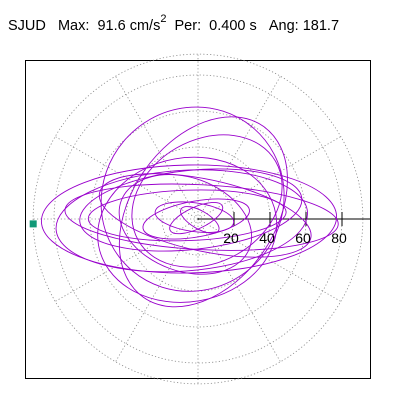  Describe the element at coordinates (303, 238) in the screenshot. I see `radial-tick-label-60: 60` at that location.